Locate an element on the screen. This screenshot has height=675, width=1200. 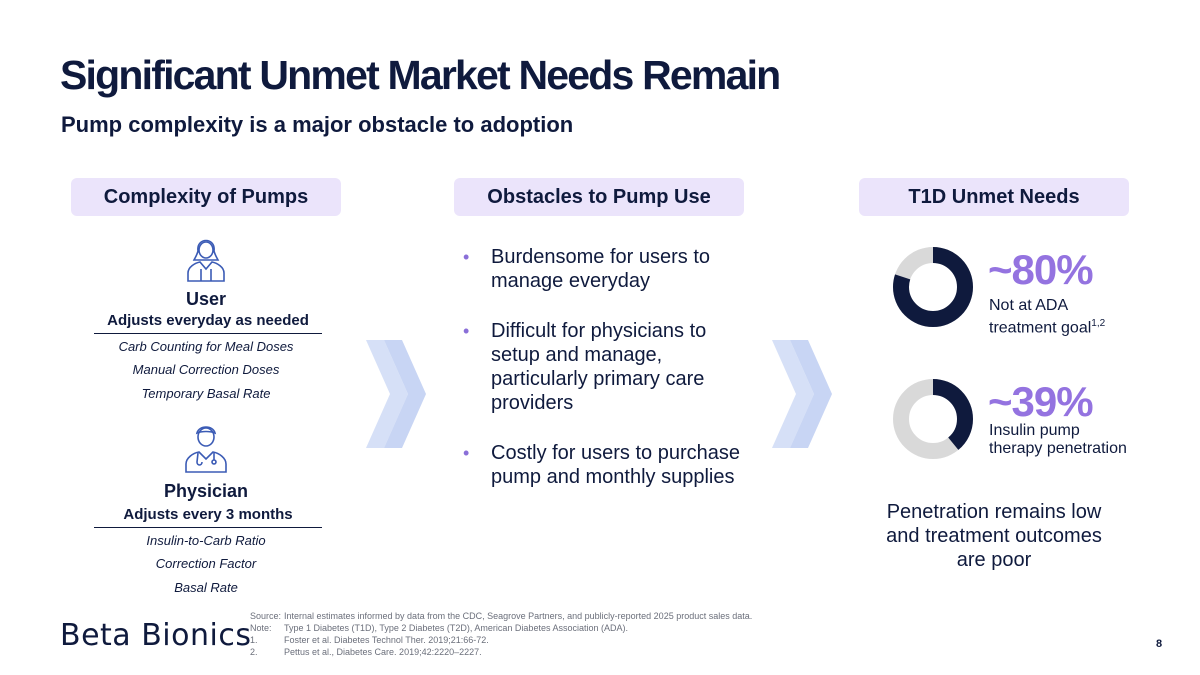
donut-chart-pump-penetration is located at coordinates (933, 421).